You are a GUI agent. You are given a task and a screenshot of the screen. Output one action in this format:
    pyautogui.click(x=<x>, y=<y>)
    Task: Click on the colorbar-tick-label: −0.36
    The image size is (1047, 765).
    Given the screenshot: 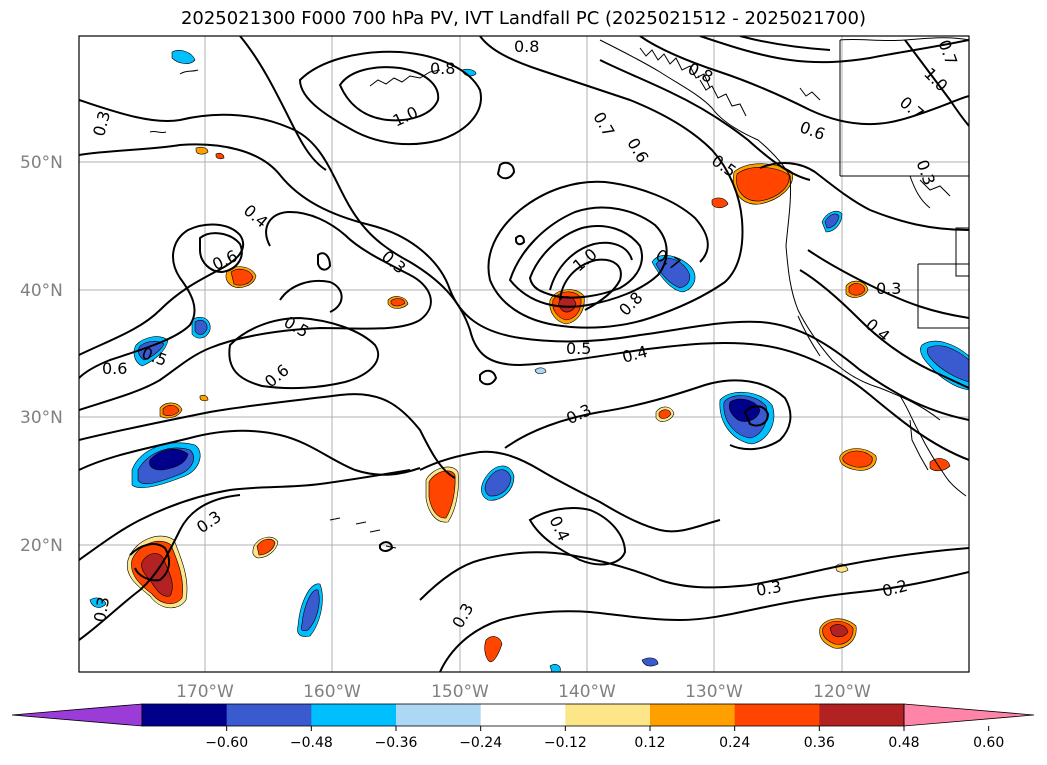 What is the action you would take?
    pyautogui.click(x=396, y=743)
    